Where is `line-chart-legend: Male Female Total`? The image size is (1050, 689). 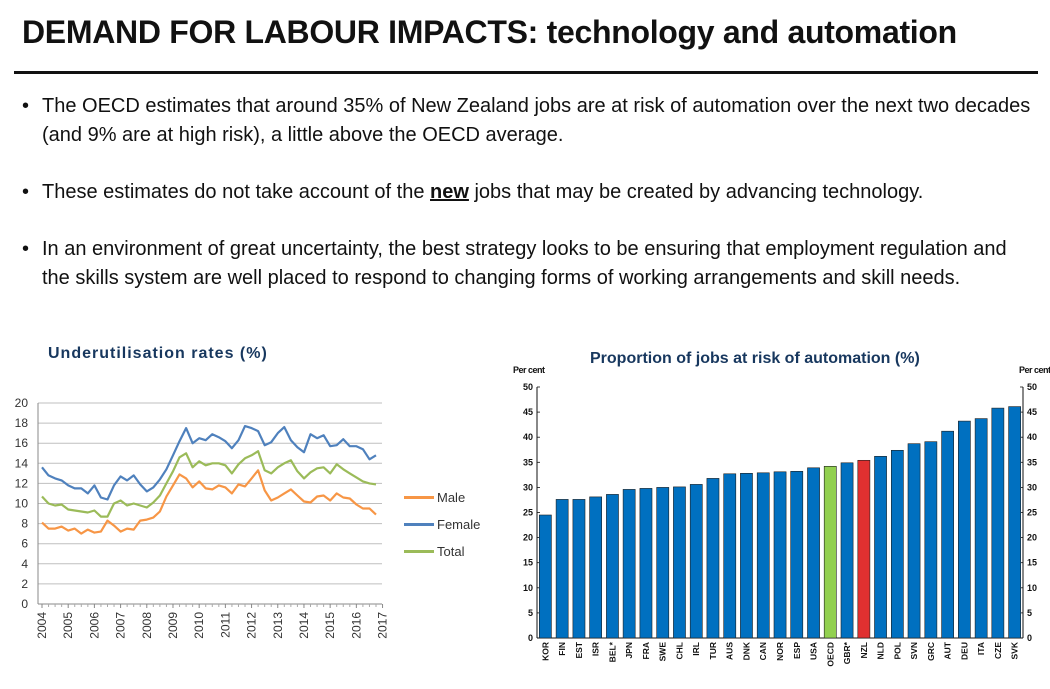
line-chart-legend: Male Female Total is located at coordinates (442, 524).